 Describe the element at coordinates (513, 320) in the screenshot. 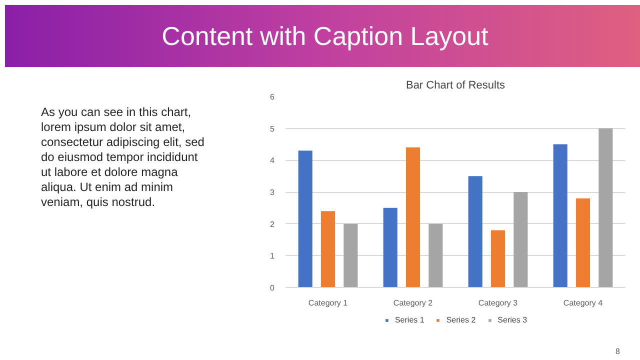

I see `legend-label: Series 3` at that location.